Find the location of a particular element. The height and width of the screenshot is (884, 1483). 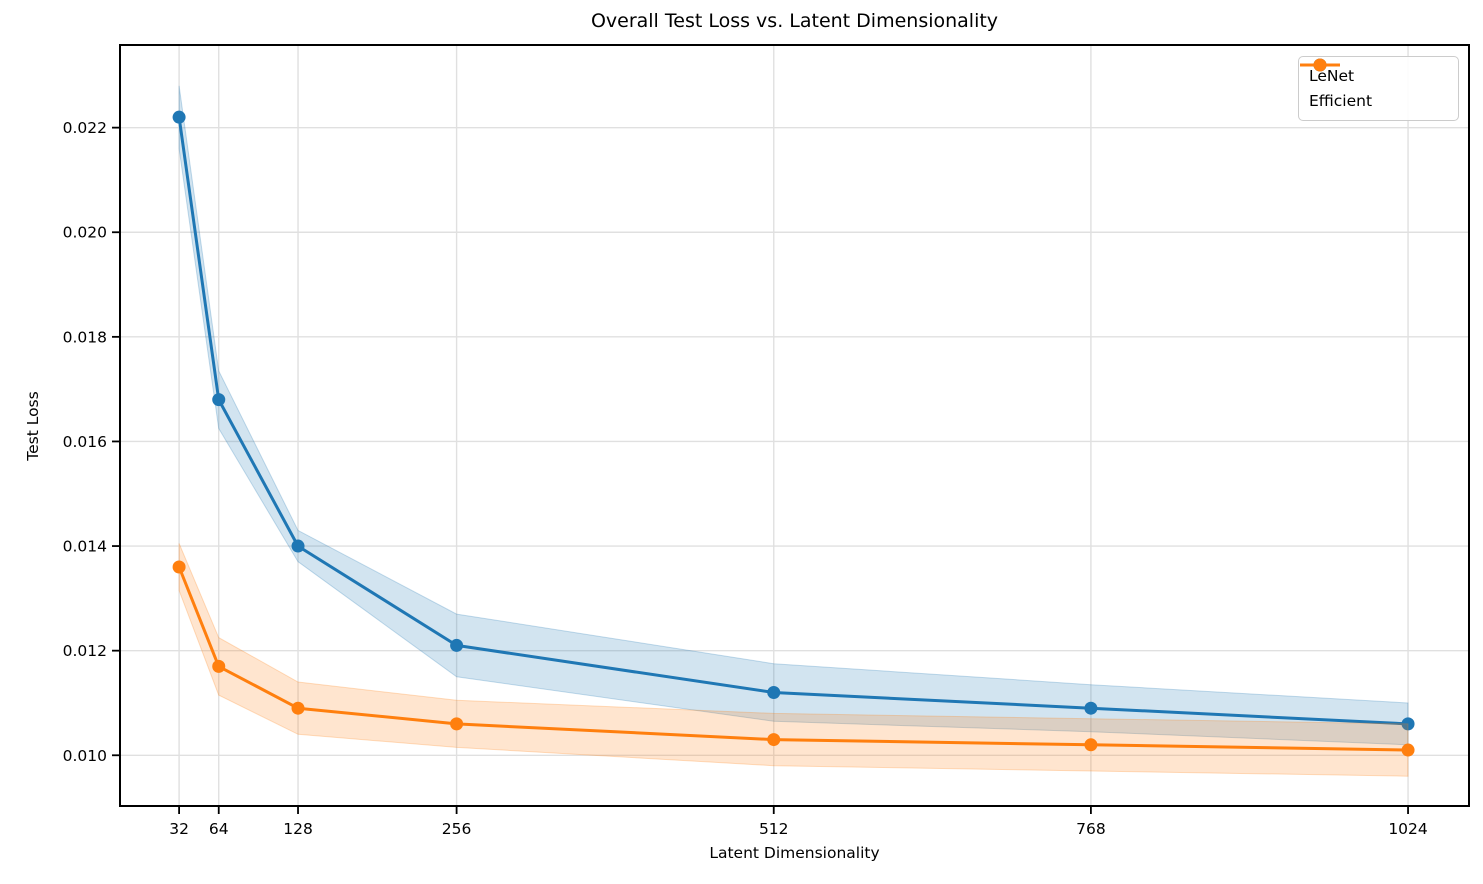

x-tick-label: 1024 is located at coordinates (1407, 829).